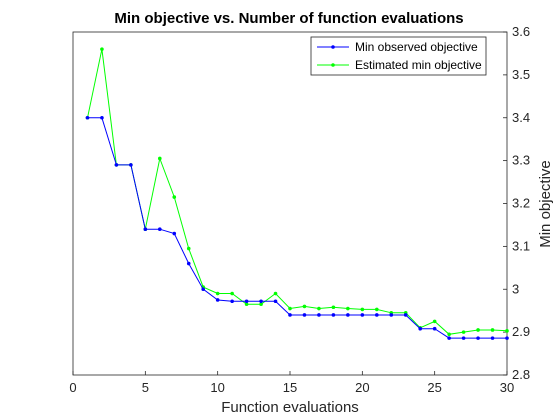 Image resolution: width=560 pixels, height=420 pixels. What do you see at coordinates (145, 387) in the screenshot?
I see `x-tick-label: 5` at bounding box center [145, 387].